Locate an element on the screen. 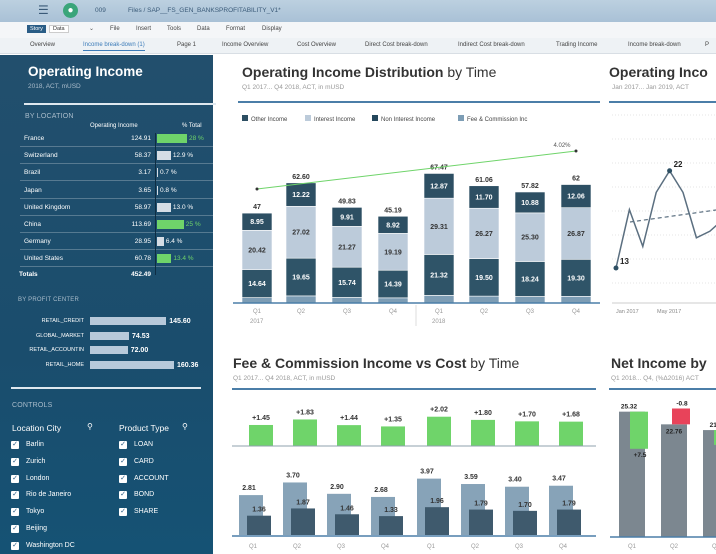  segment-label: 21.32 is located at coordinates (439, 275).